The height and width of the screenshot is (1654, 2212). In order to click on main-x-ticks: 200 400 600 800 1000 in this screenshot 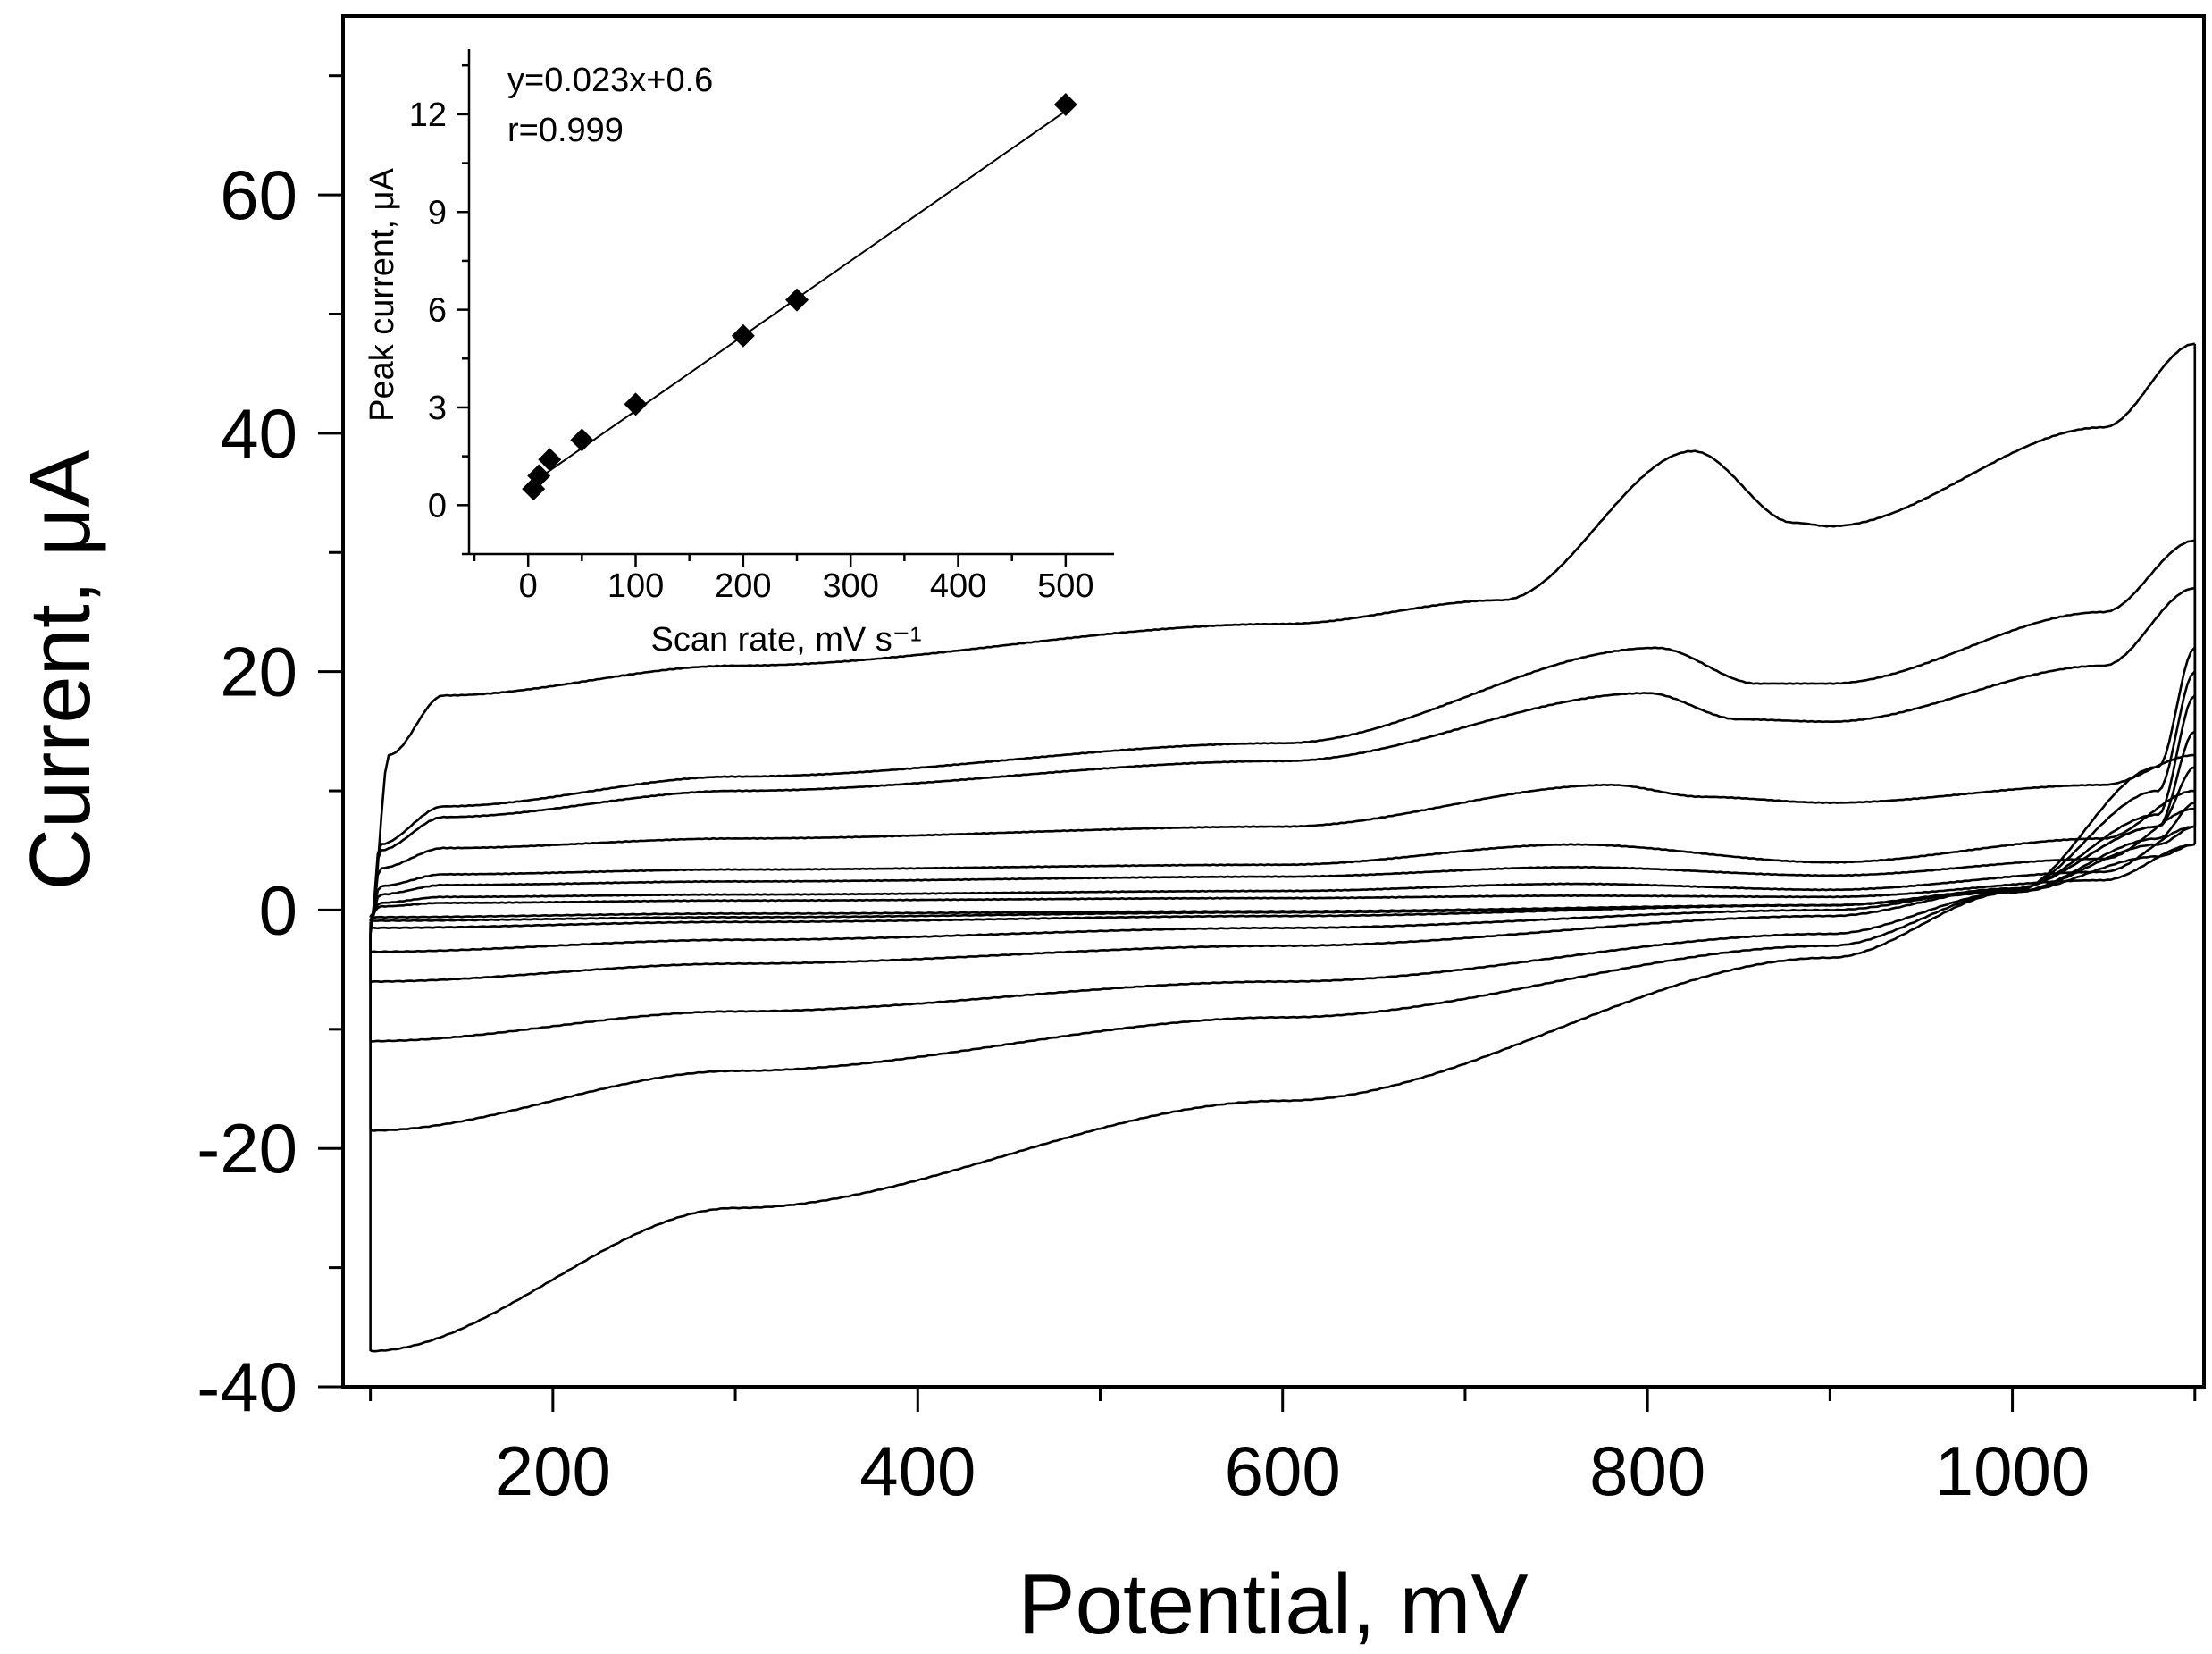, I will do `click(1283, 1448)`.